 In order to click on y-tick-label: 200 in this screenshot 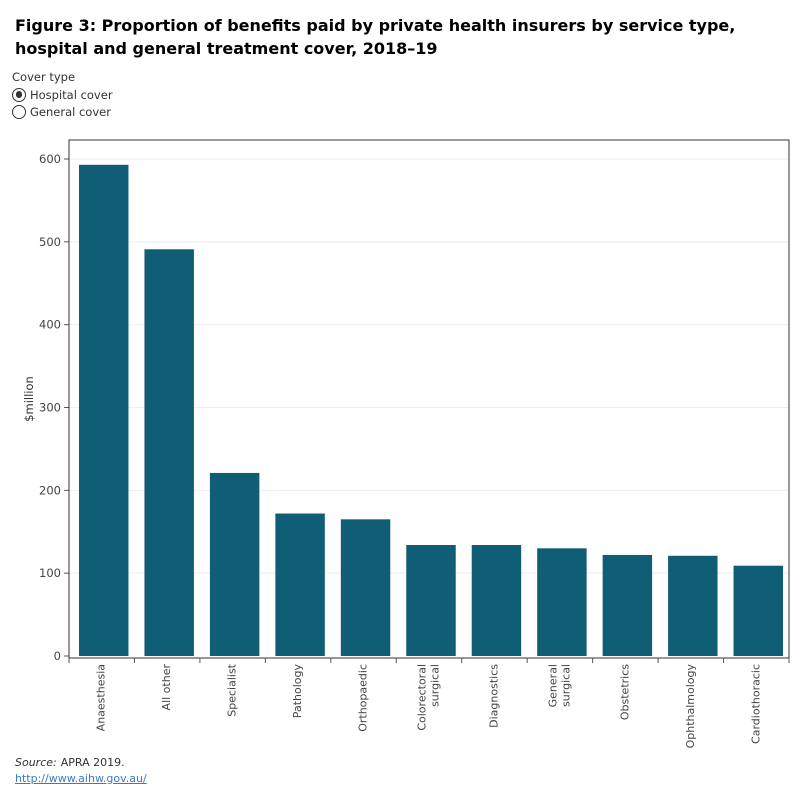, I will do `click(50, 490)`.